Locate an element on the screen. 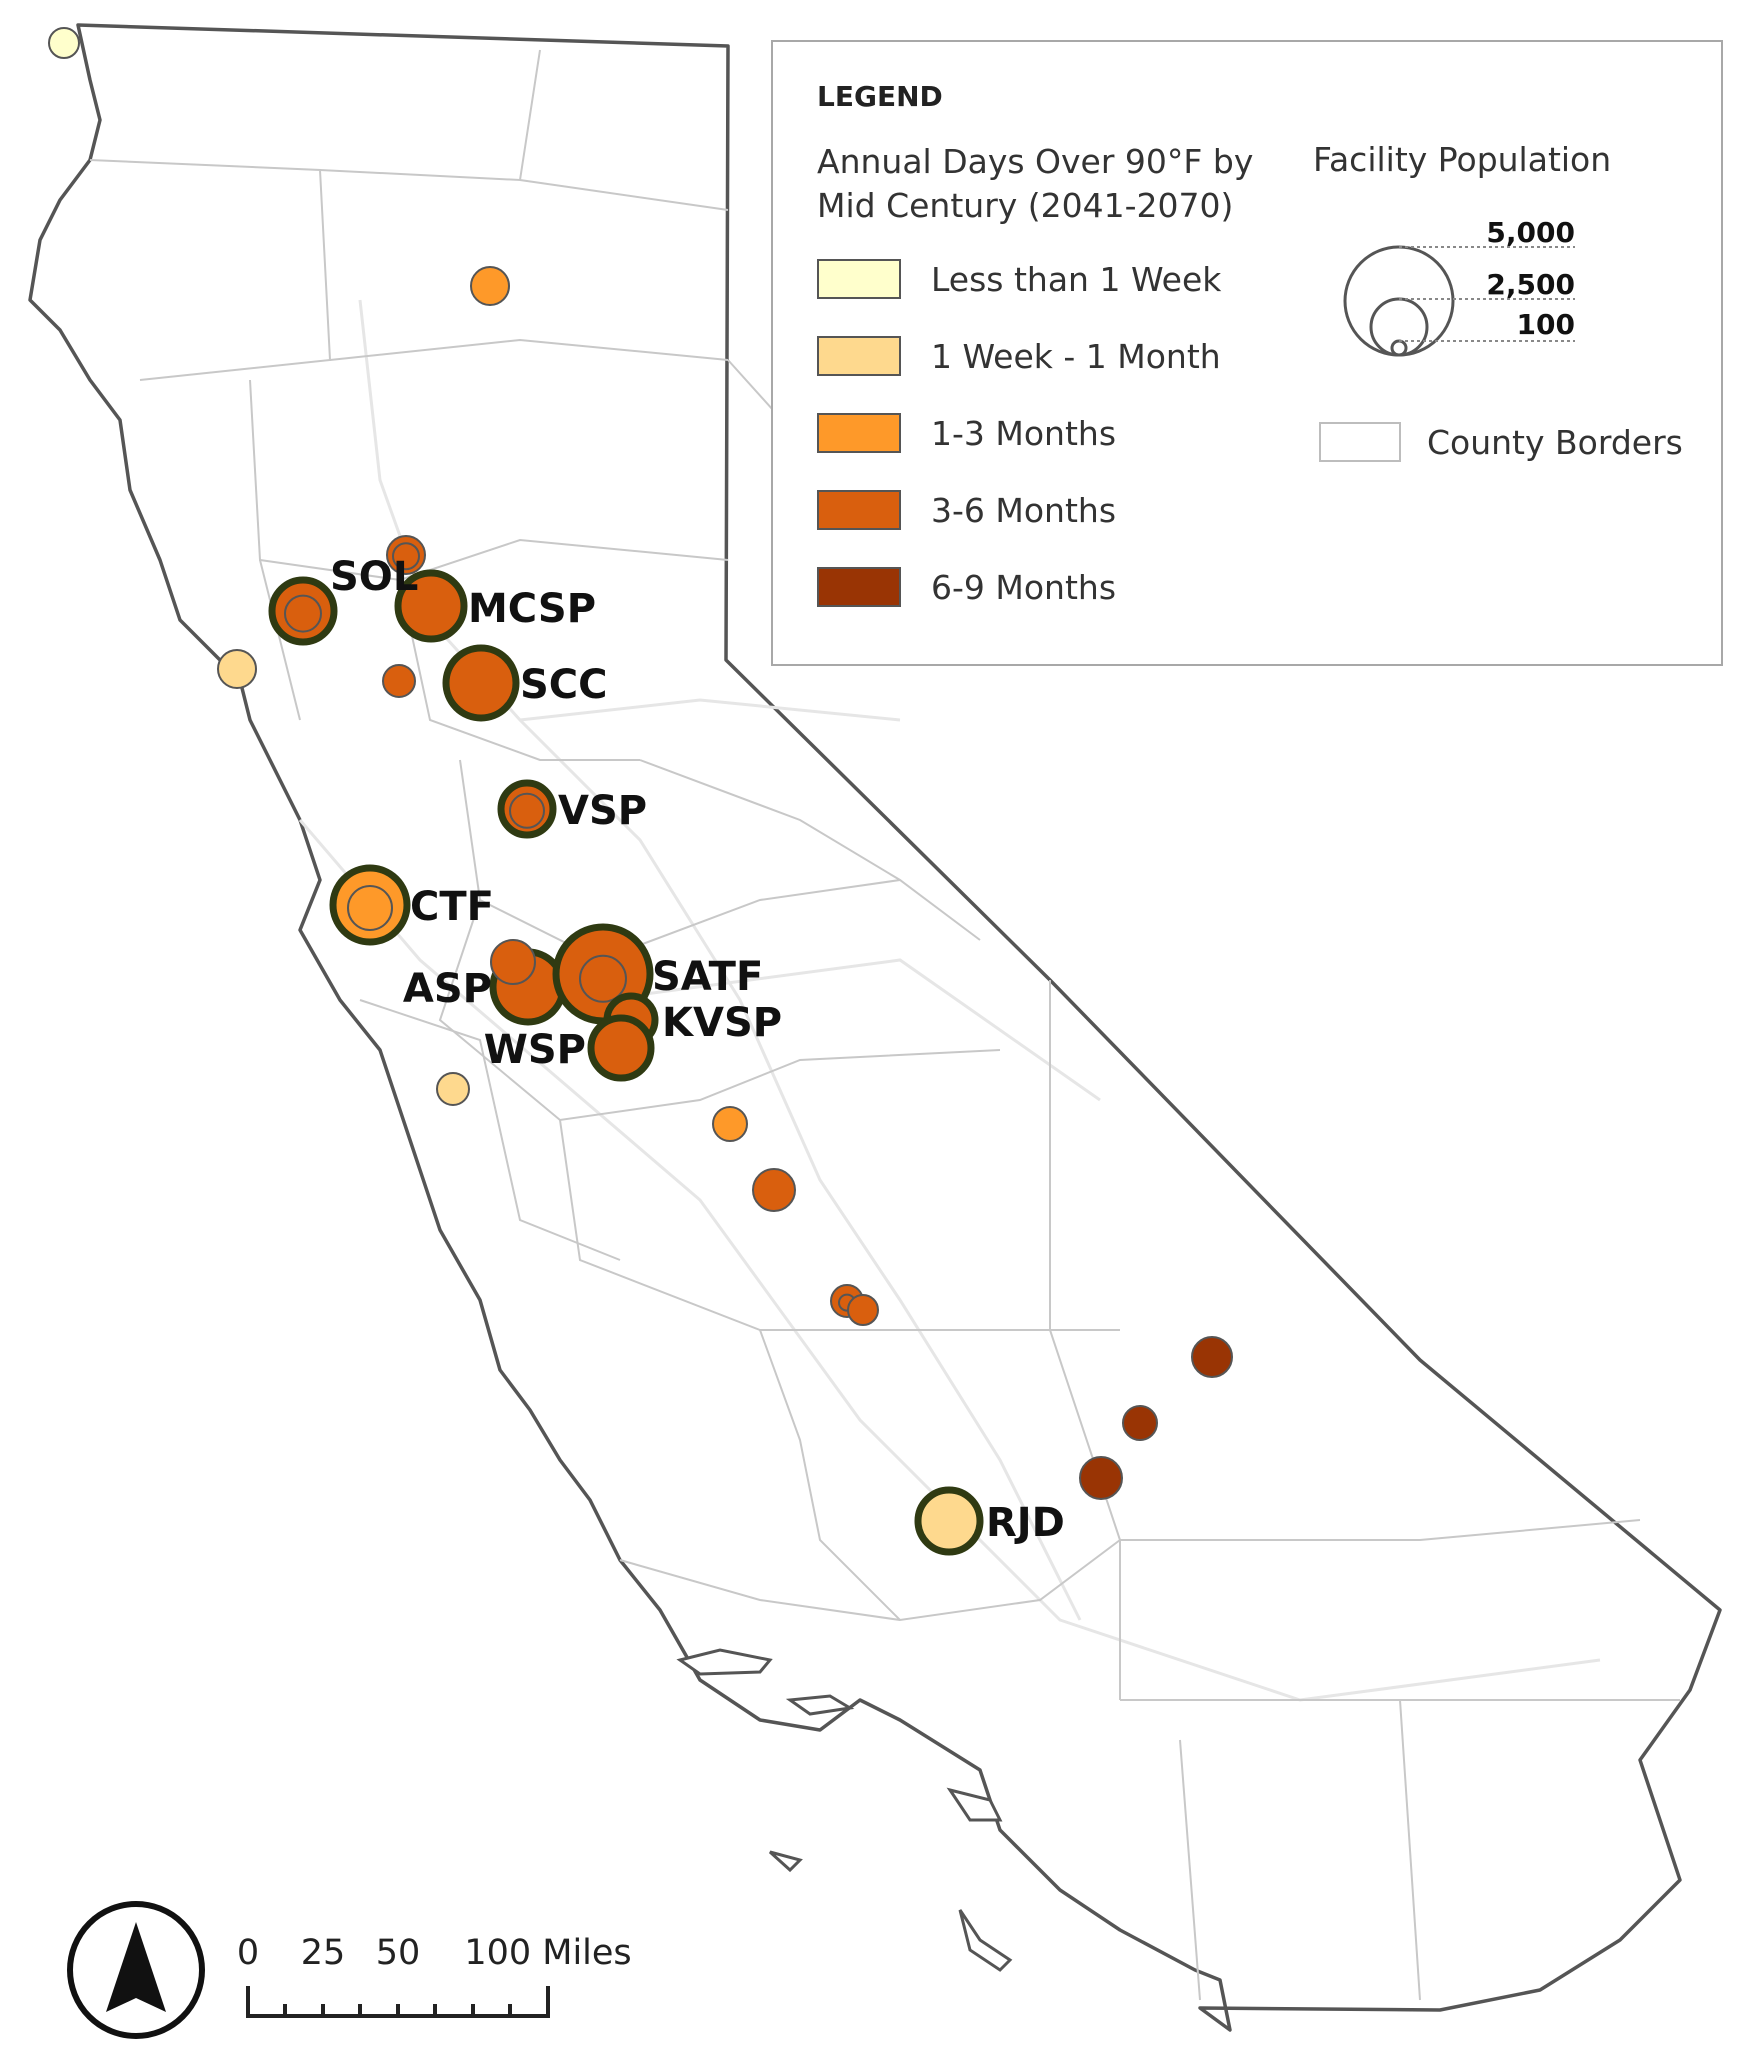 This screenshot has height=2048, width=1752. population-legend-title: Facility Population is located at coordinates (1462, 159).